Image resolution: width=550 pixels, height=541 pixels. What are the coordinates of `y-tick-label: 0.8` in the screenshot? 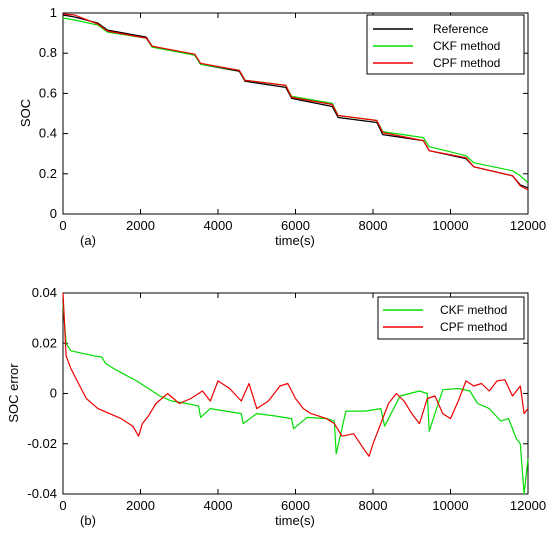 It's located at (48, 52).